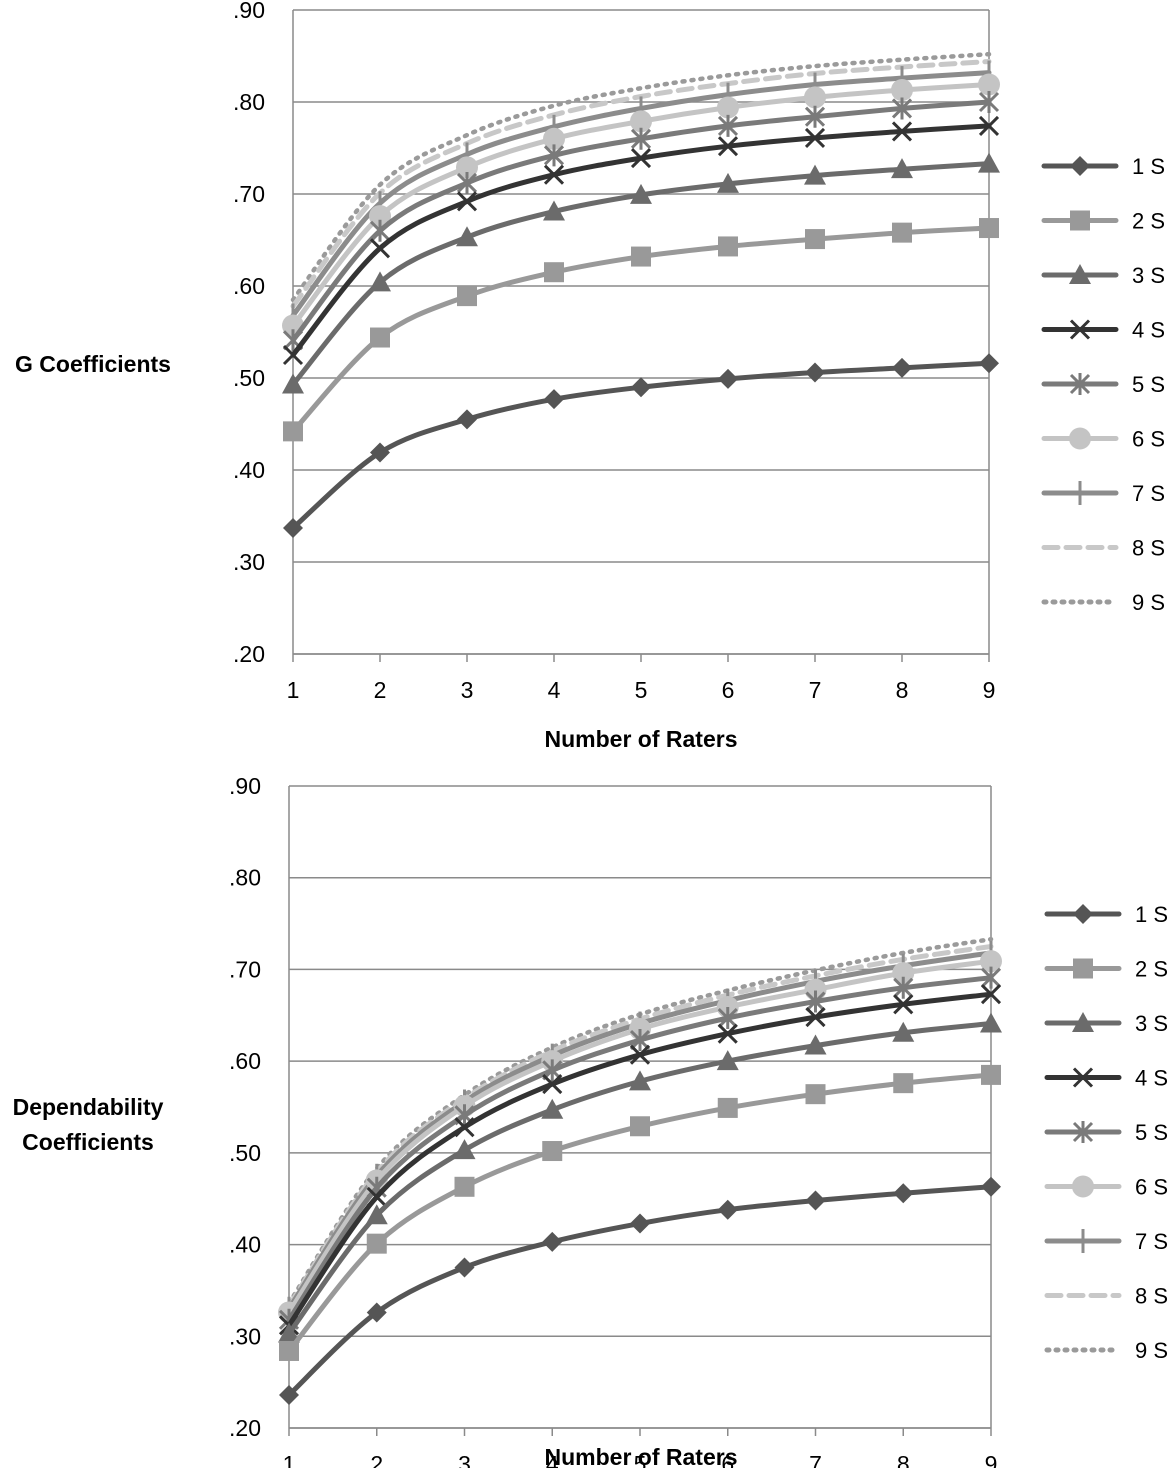  Describe the element at coordinates (1103, 275) in the screenshot. I see `legend-item: 3 S` at that location.